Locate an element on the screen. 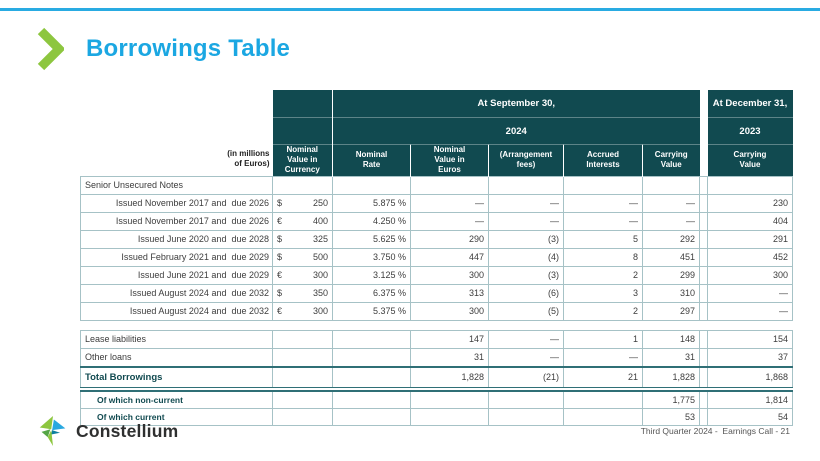 This screenshot has height=461, width=820. table-row is located at coordinates (437, 325).